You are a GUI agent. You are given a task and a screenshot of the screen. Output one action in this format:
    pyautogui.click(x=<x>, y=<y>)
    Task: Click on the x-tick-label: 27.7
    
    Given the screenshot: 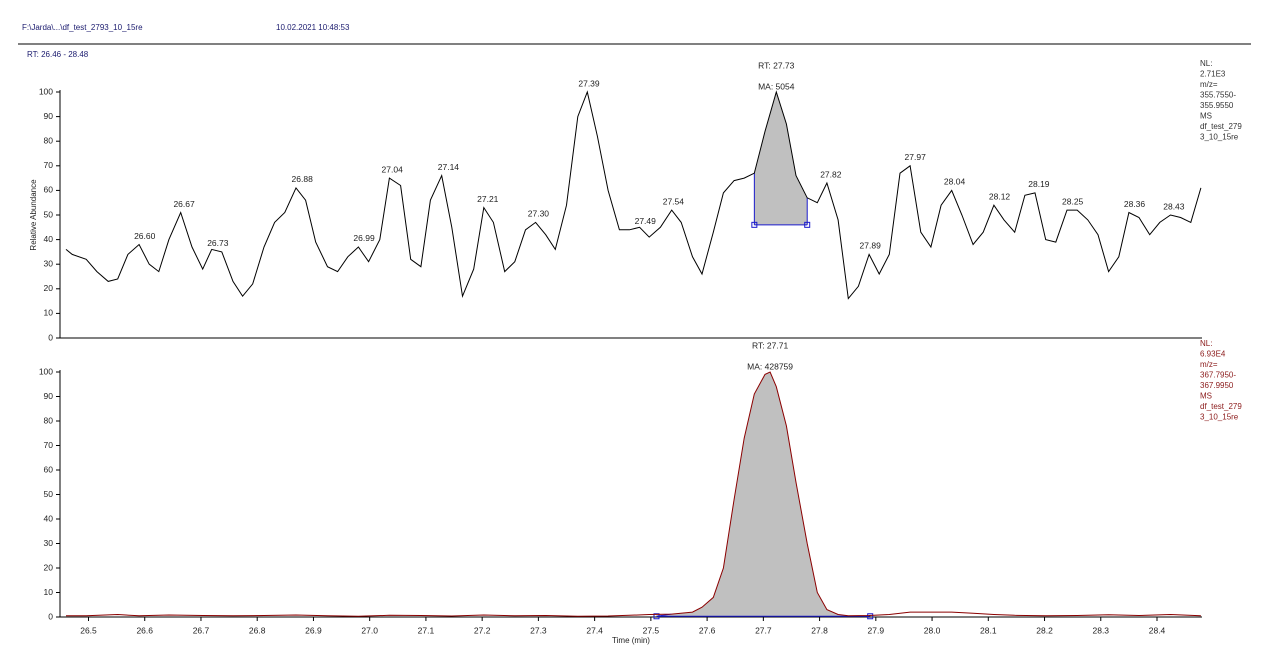 What is the action you would take?
    pyautogui.click(x=763, y=630)
    